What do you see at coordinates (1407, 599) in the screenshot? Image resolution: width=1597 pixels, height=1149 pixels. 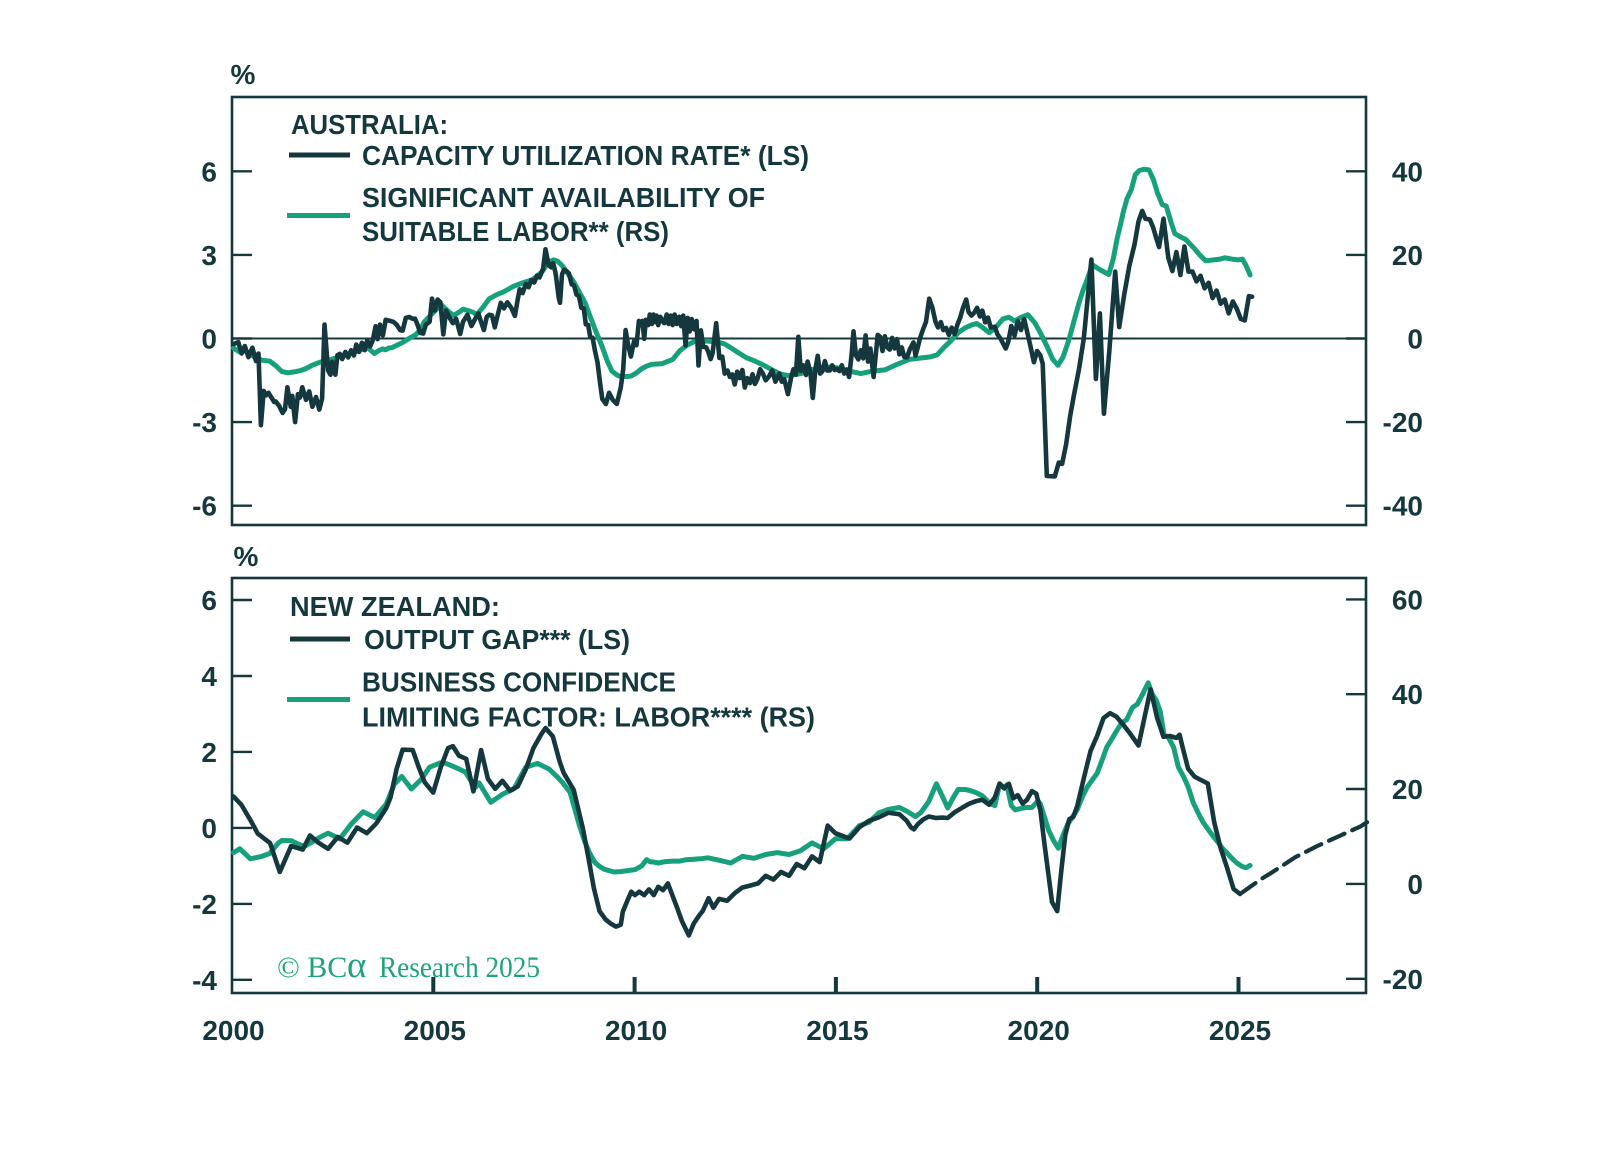 I see `svg-text: 60` at bounding box center [1407, 599].